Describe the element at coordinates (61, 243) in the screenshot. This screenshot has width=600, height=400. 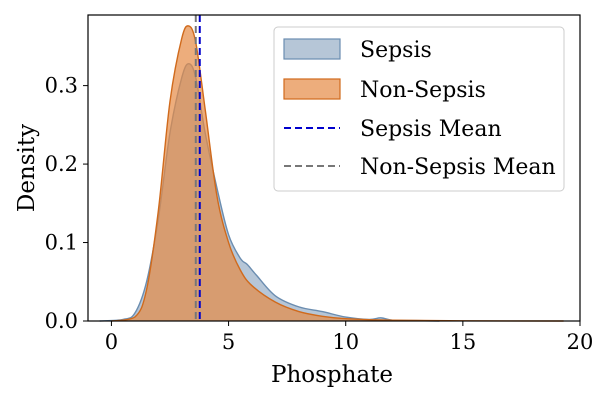
I see `y-tick-label: 0.1` at that location.